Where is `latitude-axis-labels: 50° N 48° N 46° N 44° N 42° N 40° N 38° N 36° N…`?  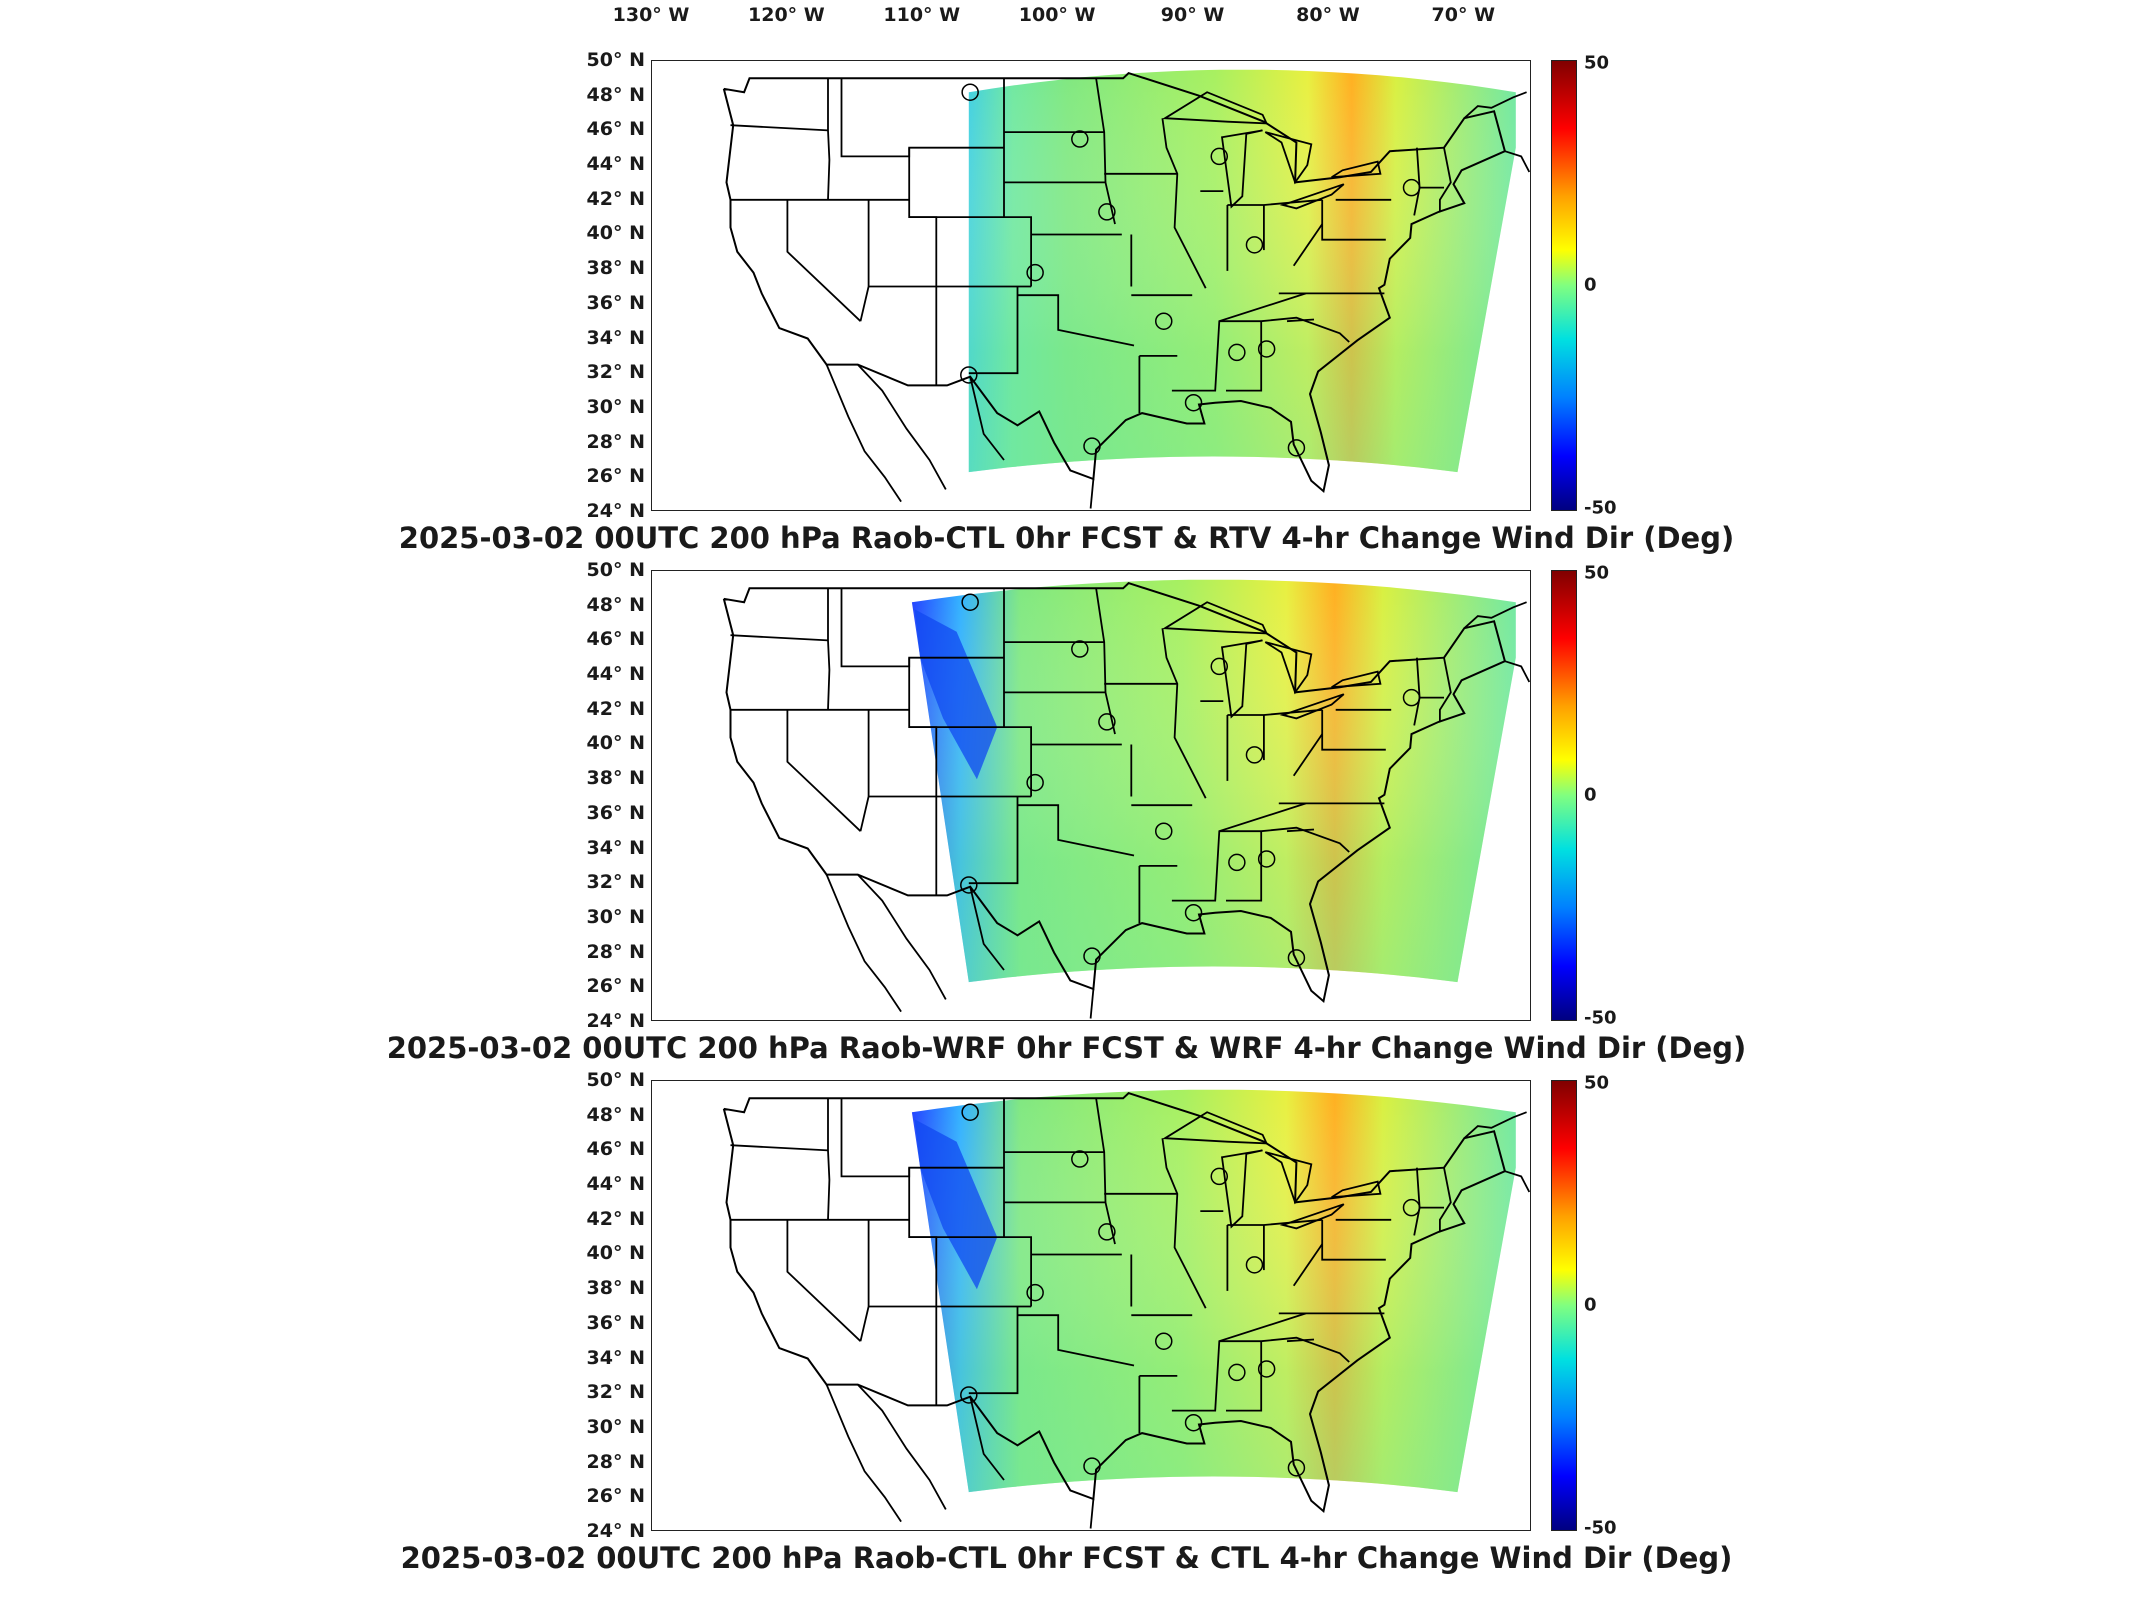
latitude-axis-labels: 50° N 48° N 46° N 44° N 42° N 40° N 38° N 36° N… is located at coordinates (602, 1305).